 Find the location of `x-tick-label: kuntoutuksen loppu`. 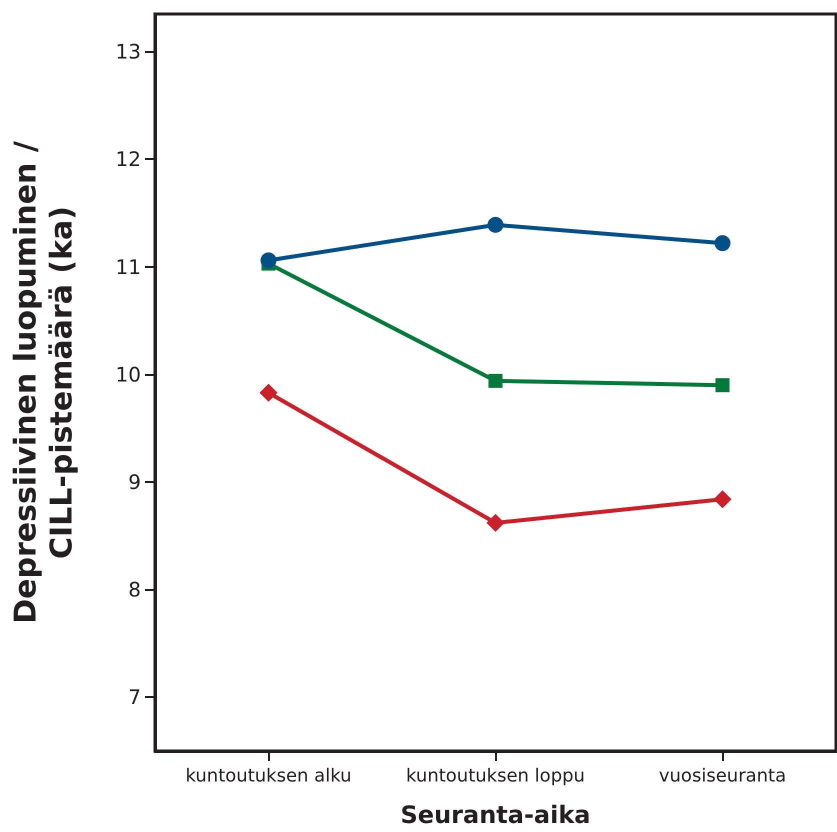

x-tick-label: kuntoutuksen loppu is located at coordinates (495, 776).